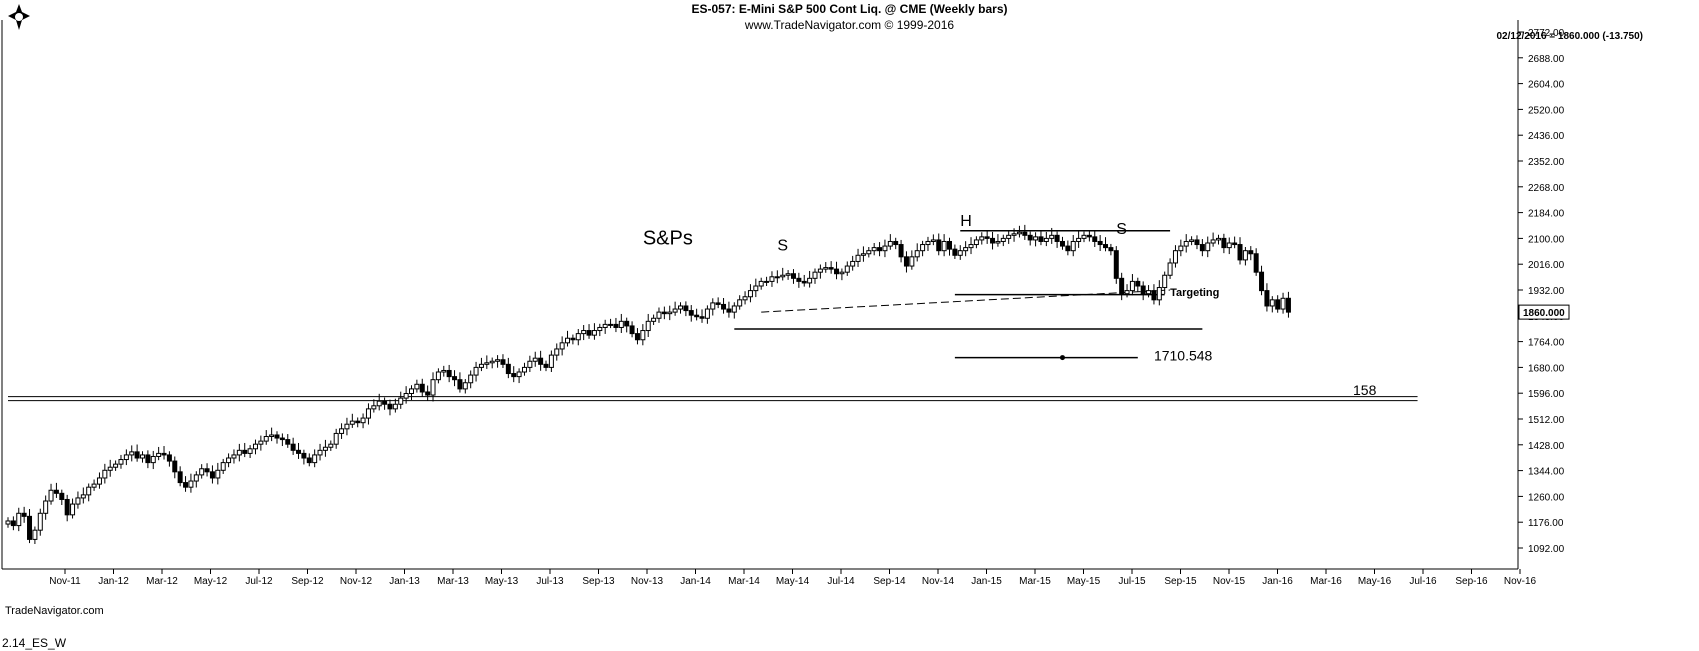 The image size is (1699, 651). Describe the element at coordinates (1546, 265) in the screenshot. I see `y-tick-label: 2016.00` at that location.